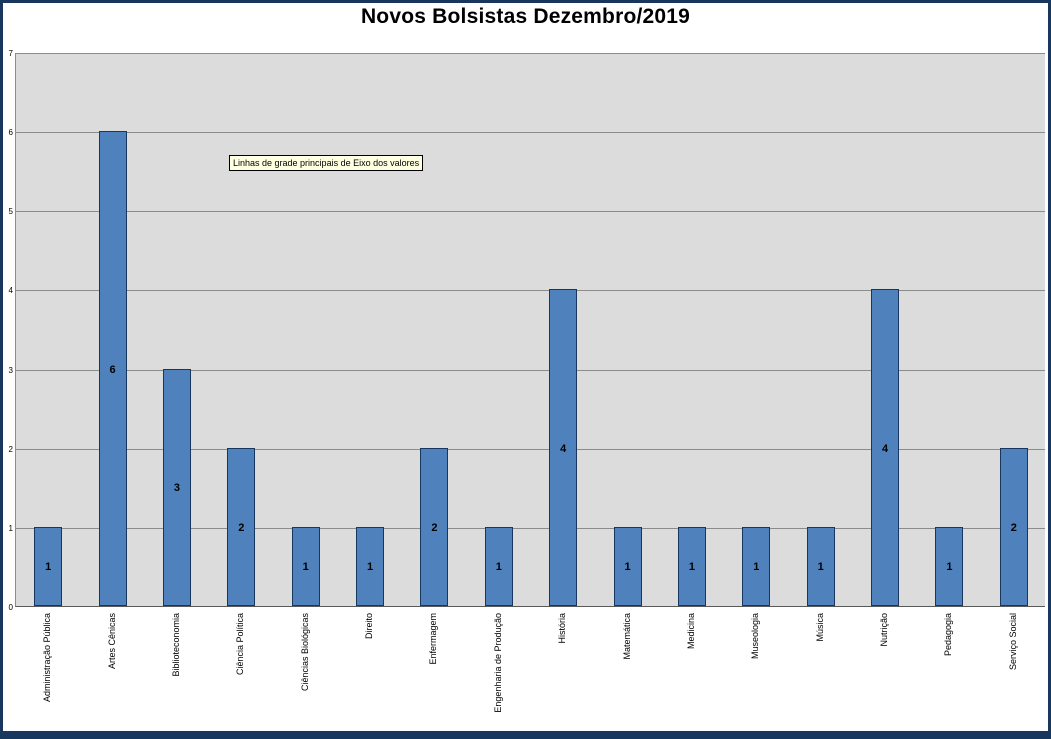 The height and width of the screenshot is (739, 1051). Describe the element at coordinates (819, 627) in the screenshot. I see `category-label: Música` at that location.